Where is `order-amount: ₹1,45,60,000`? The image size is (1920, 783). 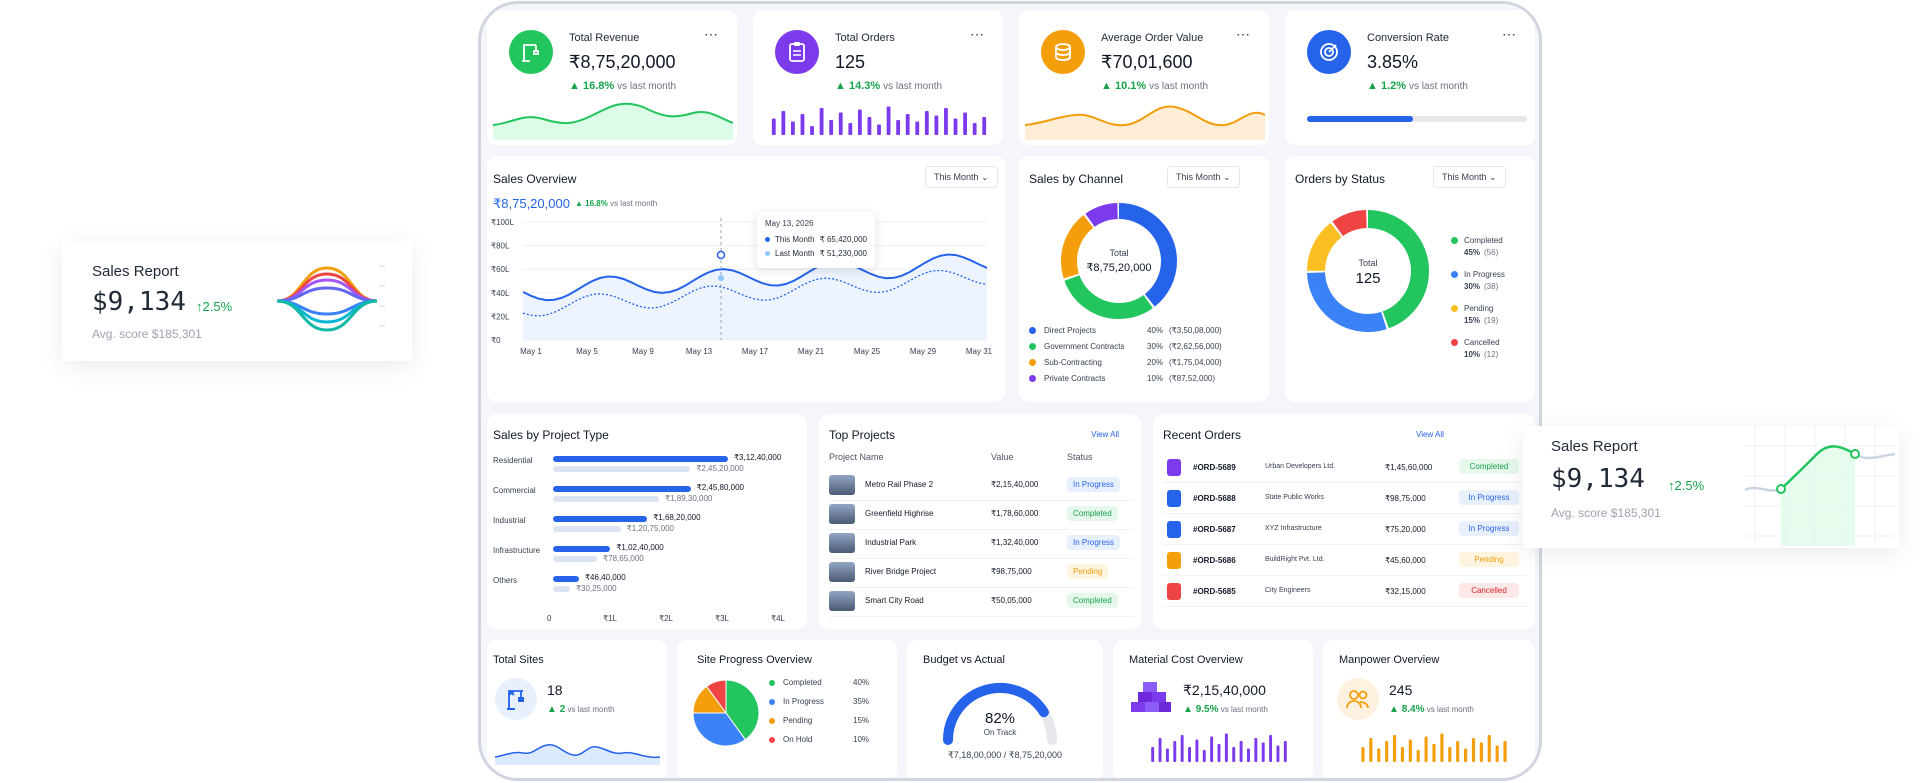 order-amount: ₹1,45,60,000 is located at coordinates (1409, 467).